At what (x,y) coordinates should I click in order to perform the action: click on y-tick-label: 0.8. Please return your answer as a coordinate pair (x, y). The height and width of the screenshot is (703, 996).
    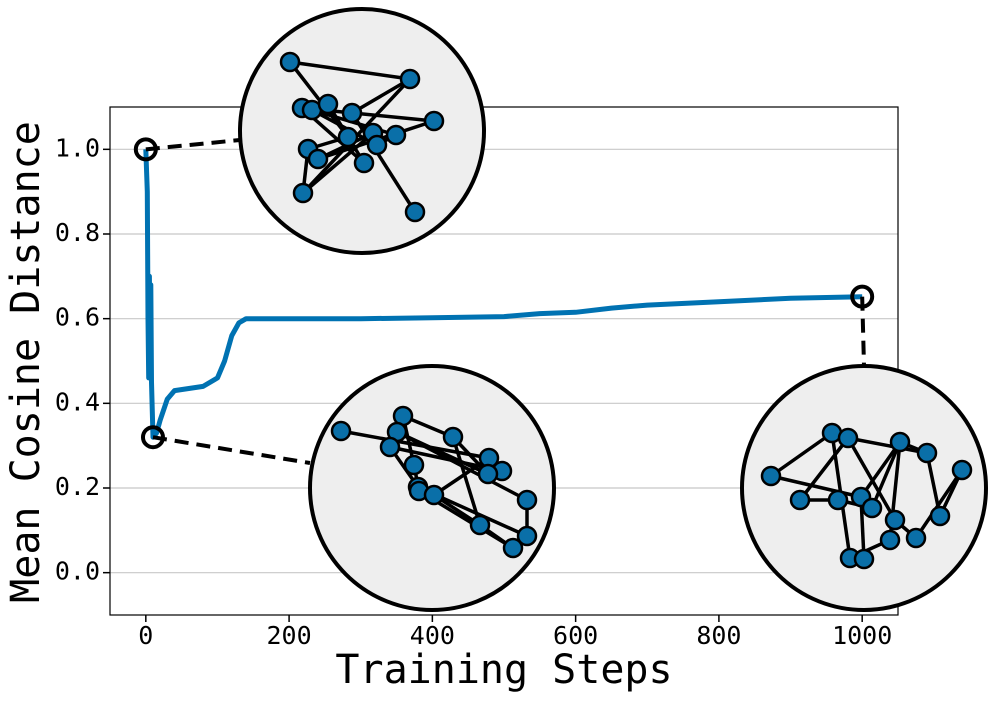
    Looking at the image, I should click on (77, 232).